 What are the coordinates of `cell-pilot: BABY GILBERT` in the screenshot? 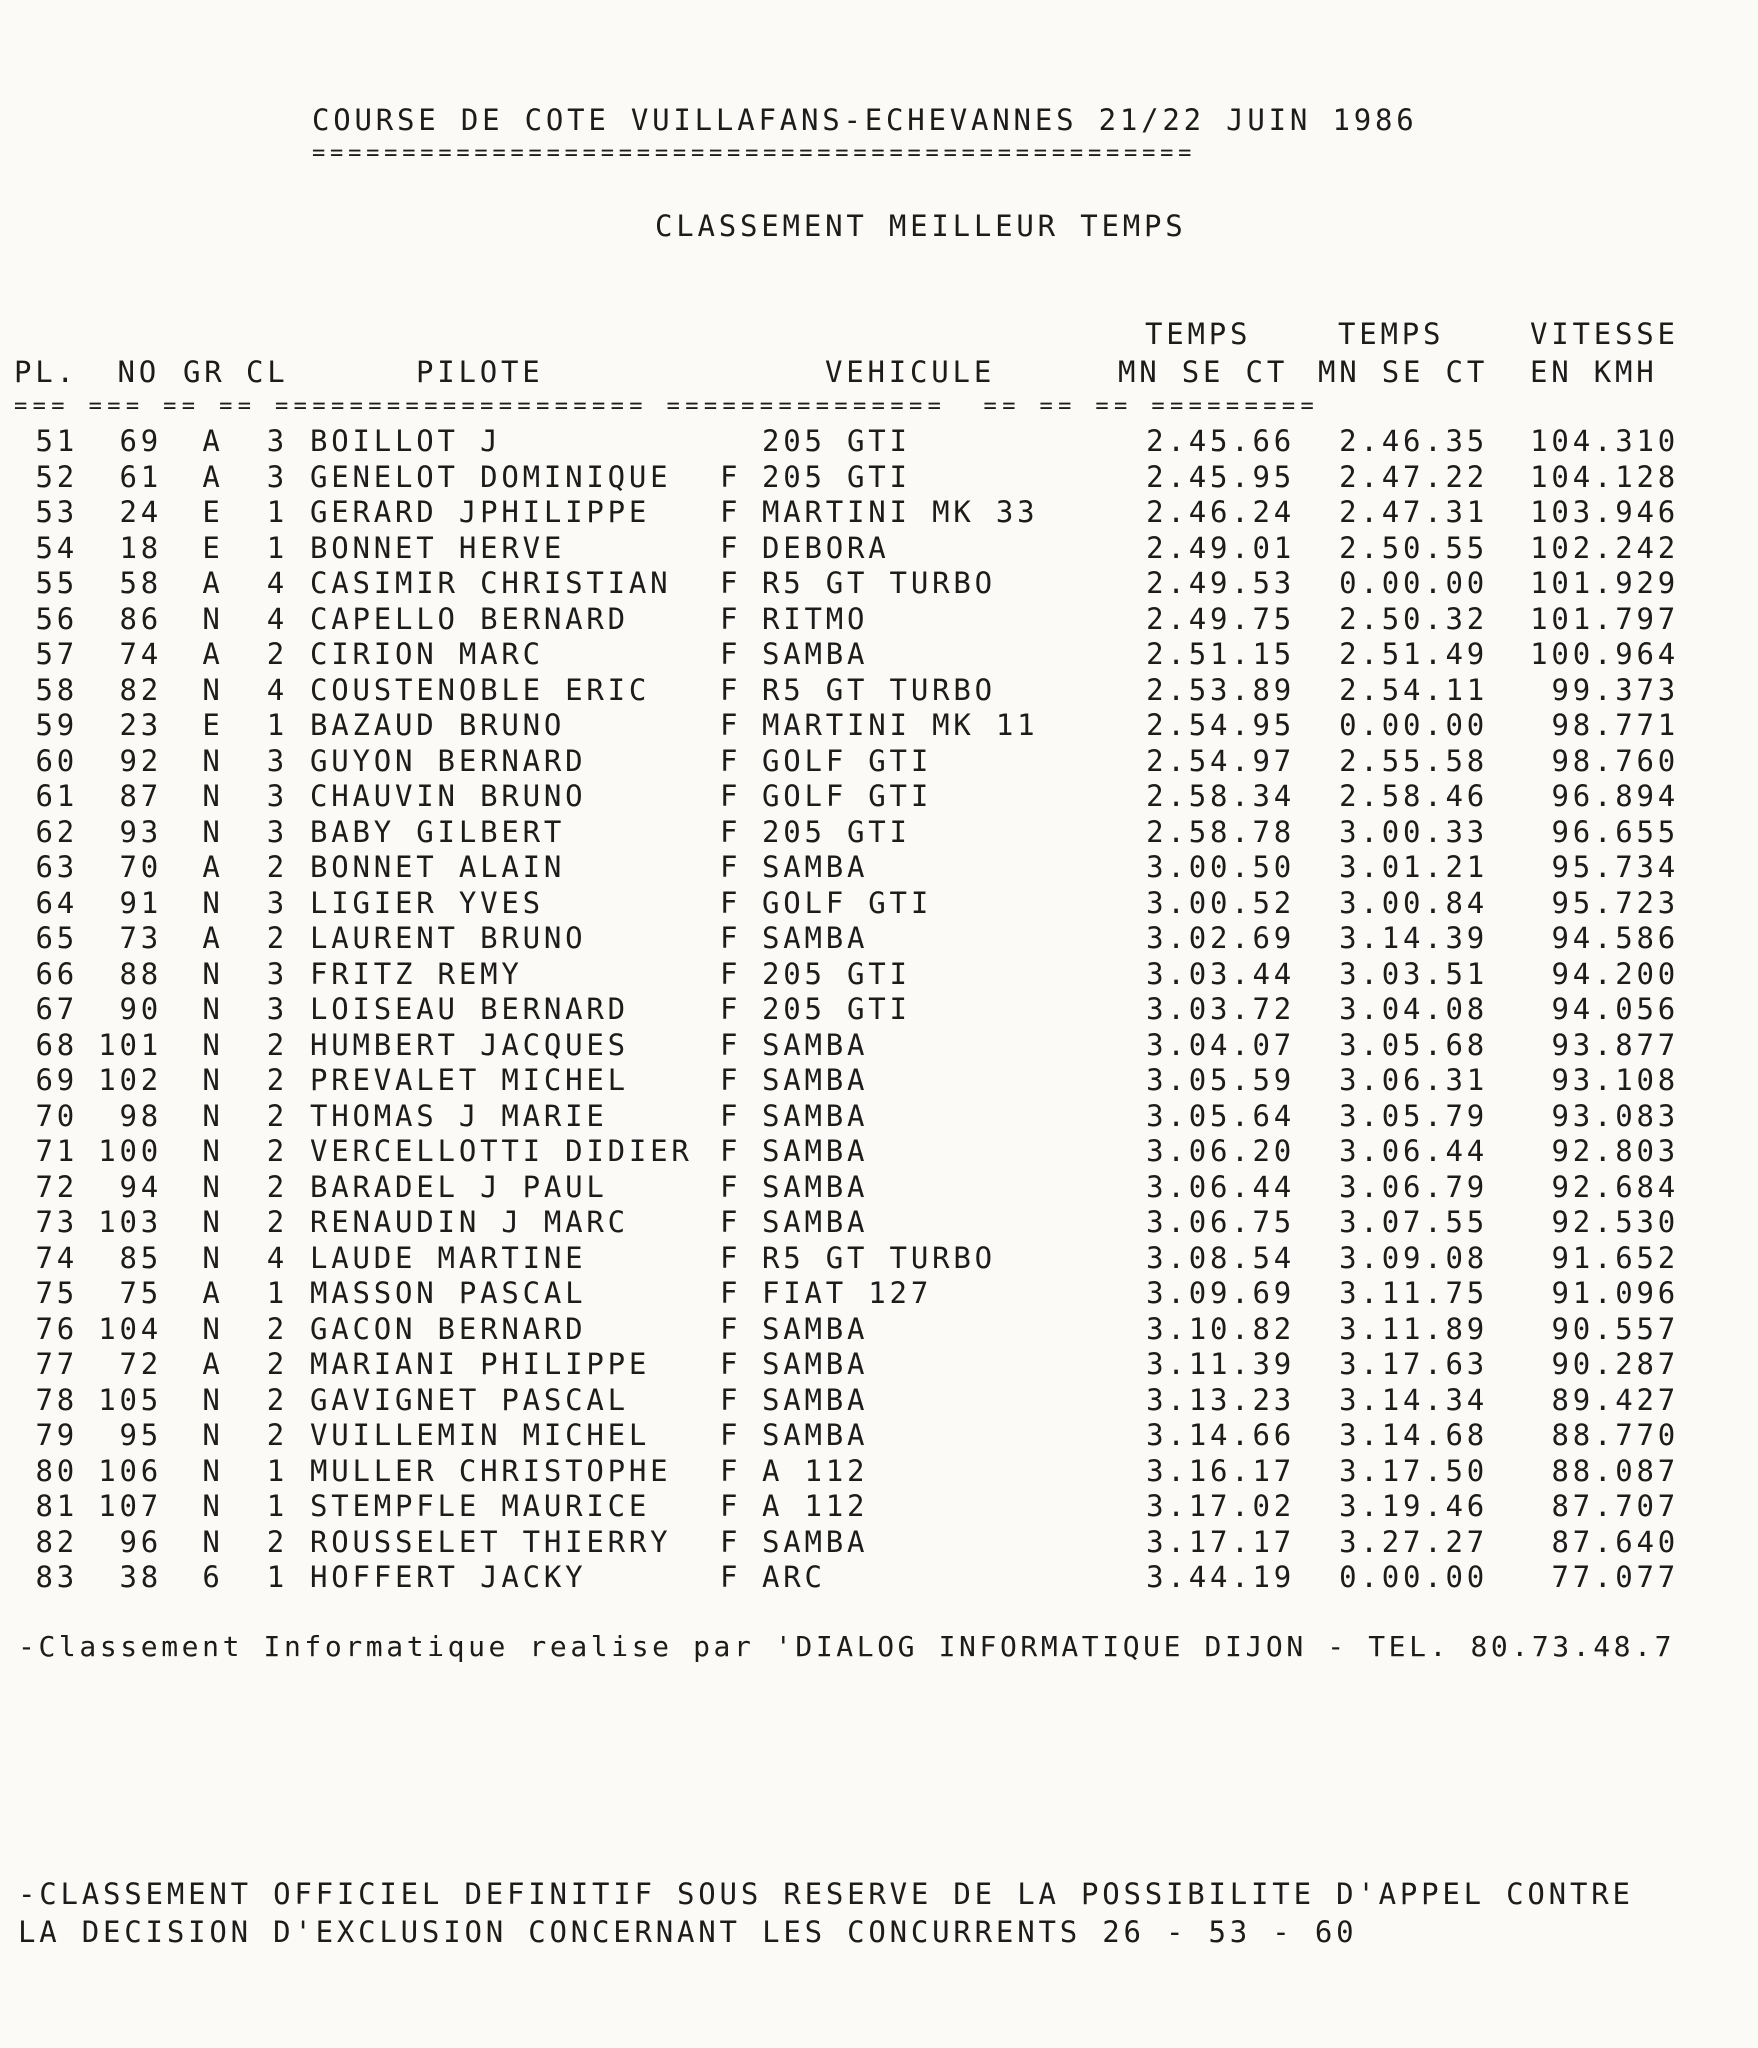 It's located at (438, 831).